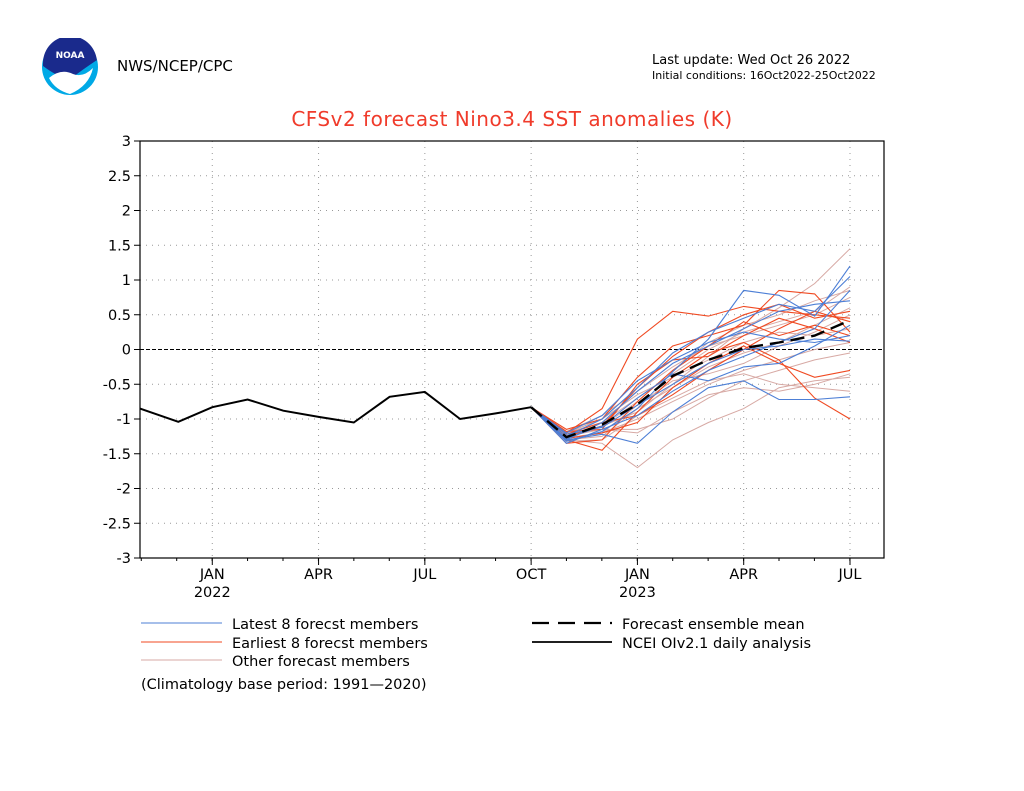 The width and height of the screenshot is (1024, 791). Describe the element at coordinates (716, 644) in the screenshot. I see `legend-analysis: NCEI OIv2.1 daily analysis` at that location.